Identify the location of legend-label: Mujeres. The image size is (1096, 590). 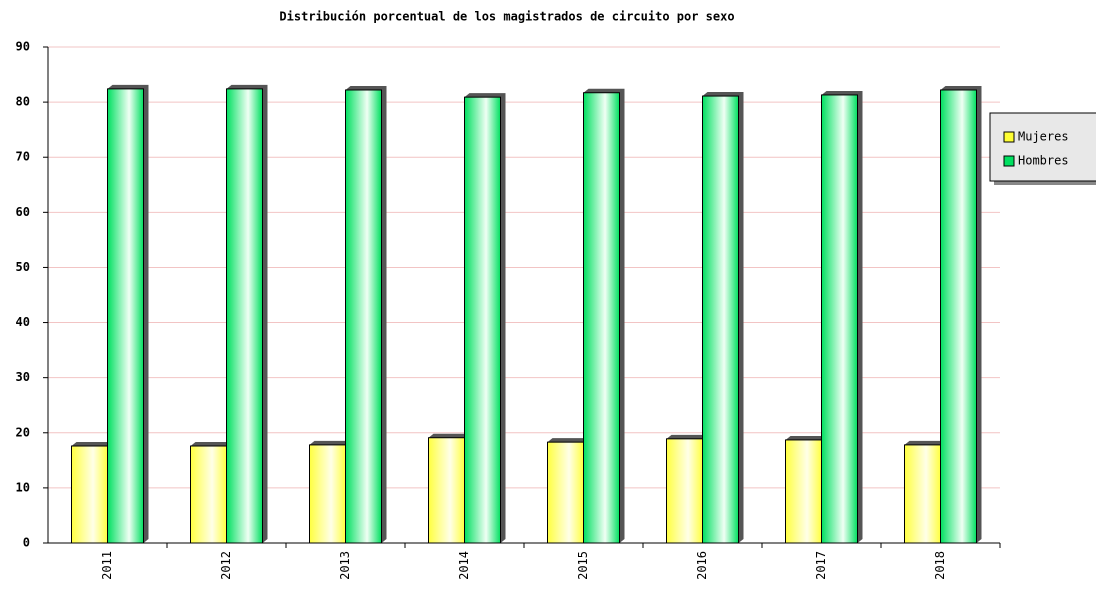
(1043, 137).